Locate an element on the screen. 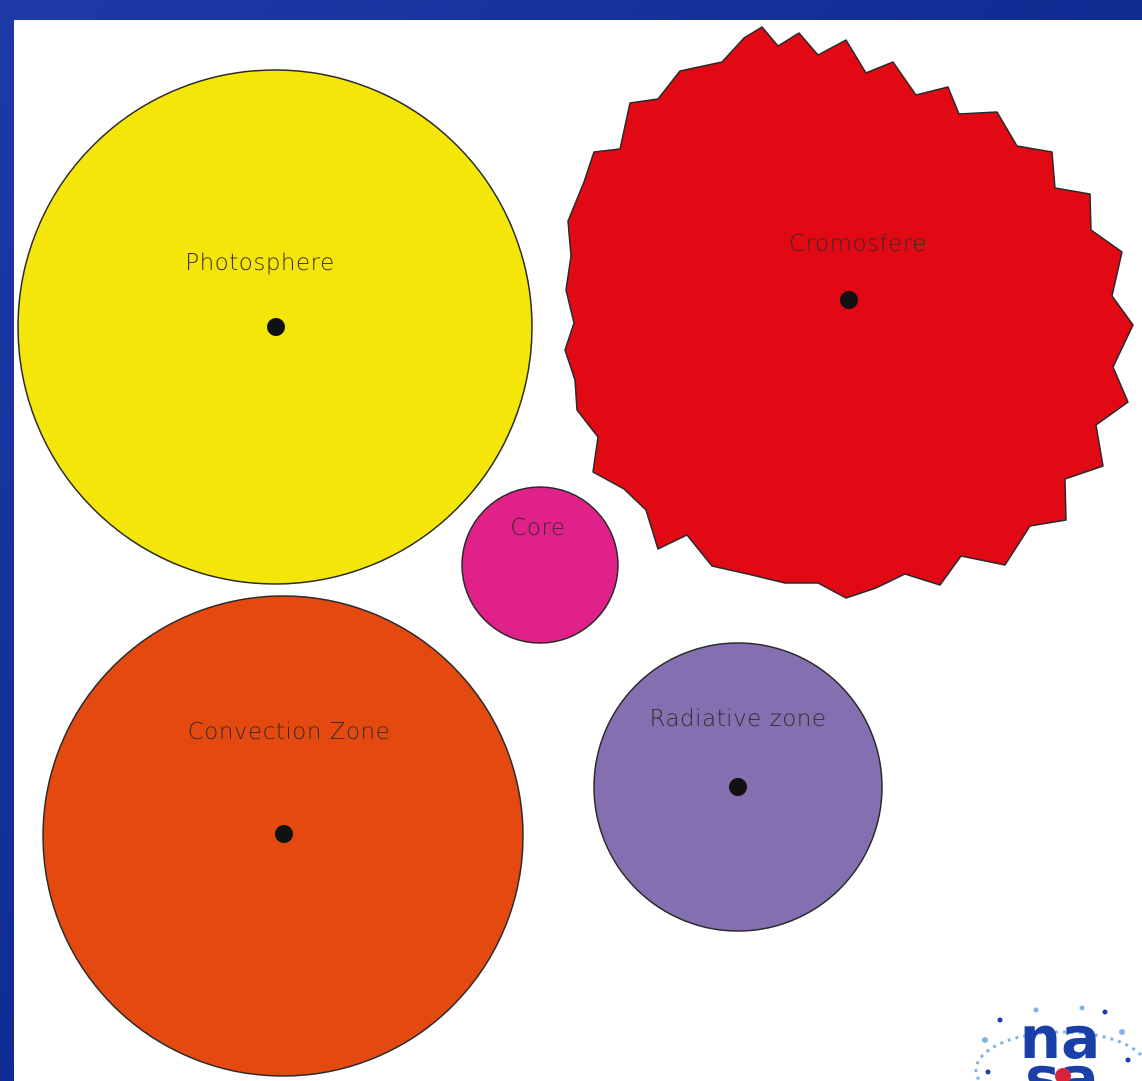 This screenshot has width=1142, height=1081. core-label: Core is located at coordinates (537, 528).